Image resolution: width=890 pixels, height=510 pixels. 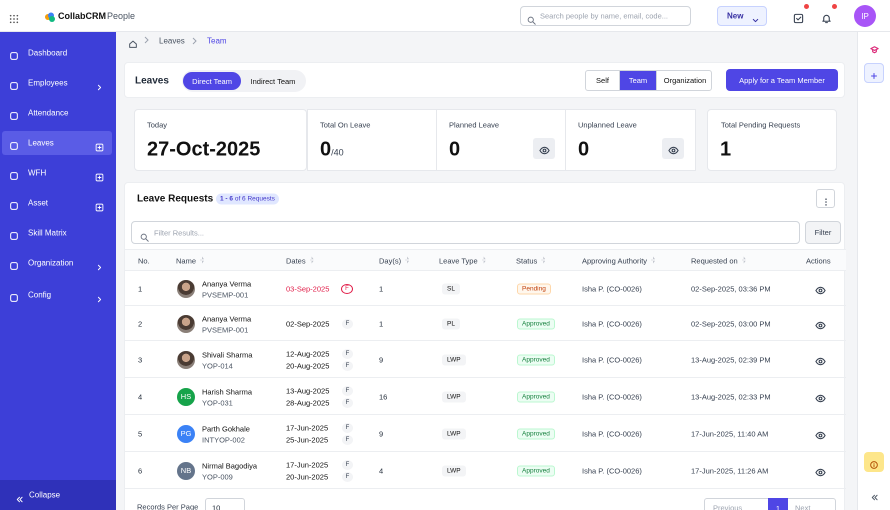 What do you see at coordinates (212, 81) in the screenshot?
I see `view-tab-active: Direct Team` at bounding box center [212, 81].